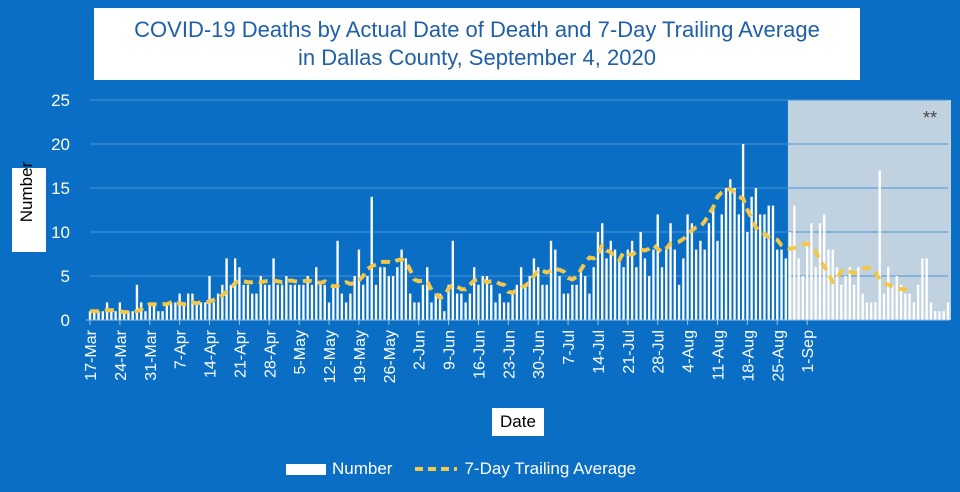 The image size is (960, 492). What do you see at coordinates (60, 188) in the screenshot?
I see `y-tick-label-15: 15` at bounding box center [60, 188].